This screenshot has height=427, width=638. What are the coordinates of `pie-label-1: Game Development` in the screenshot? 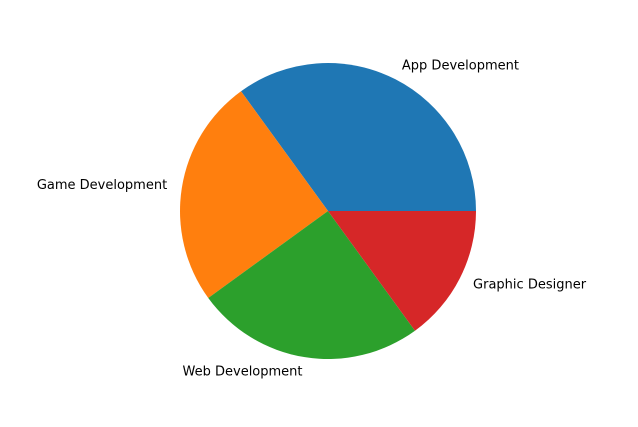 It's located at (102, 185).